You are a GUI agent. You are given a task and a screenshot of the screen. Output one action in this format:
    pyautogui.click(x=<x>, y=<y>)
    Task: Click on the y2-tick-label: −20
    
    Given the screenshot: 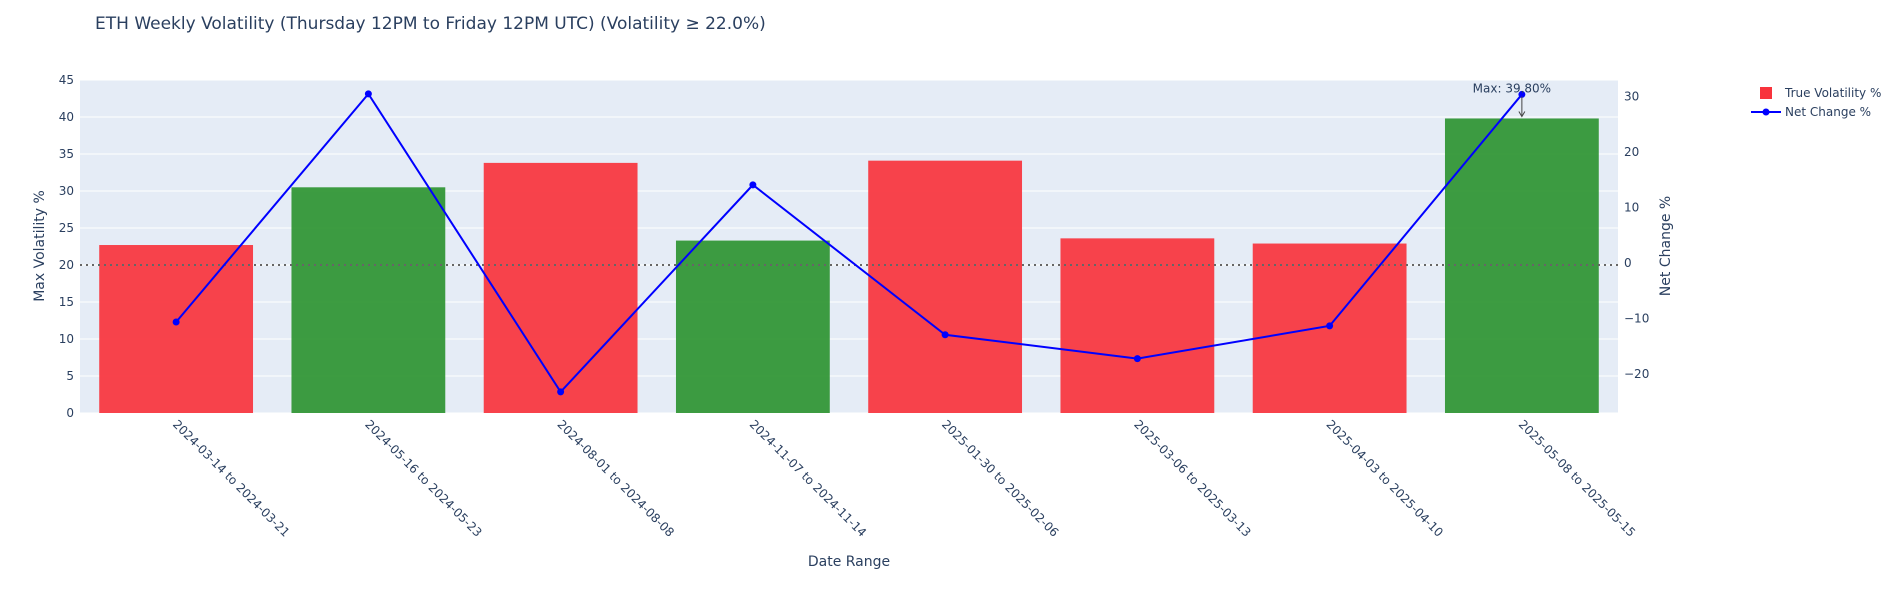 What is the action you would take?
    pyautogui.click(x=1636, y=374)
    